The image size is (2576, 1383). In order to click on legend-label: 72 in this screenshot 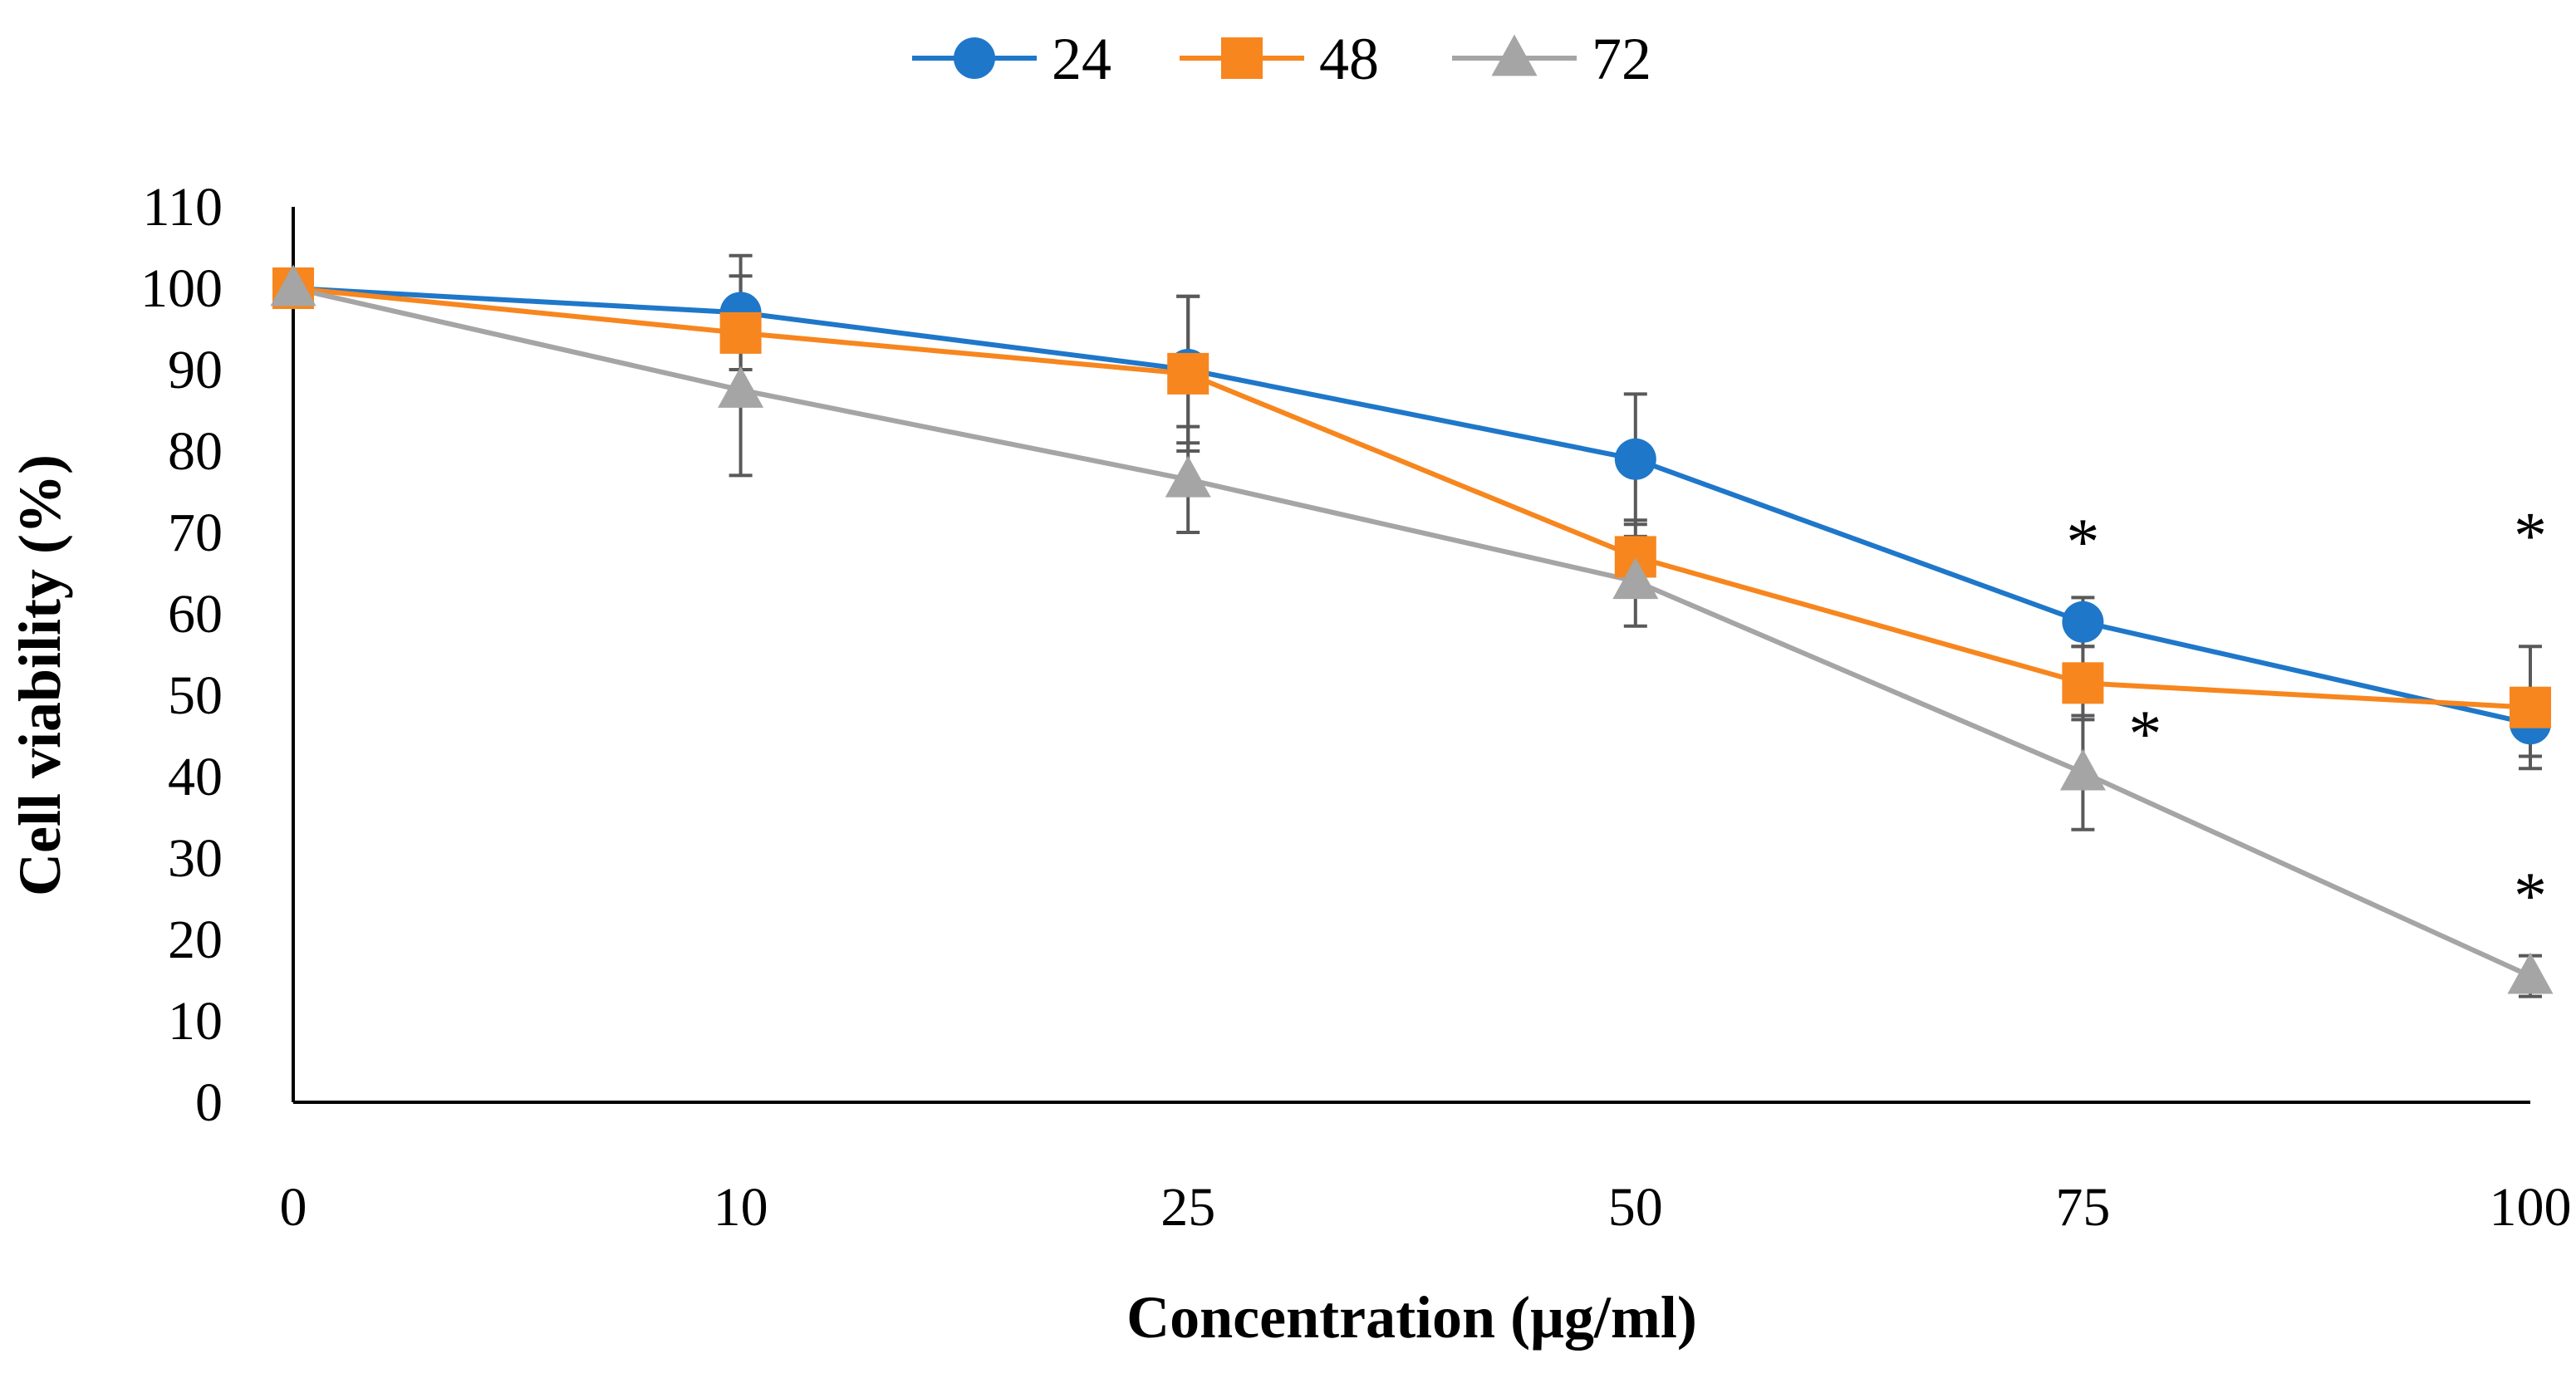, I will do `click(1621, 59)`.